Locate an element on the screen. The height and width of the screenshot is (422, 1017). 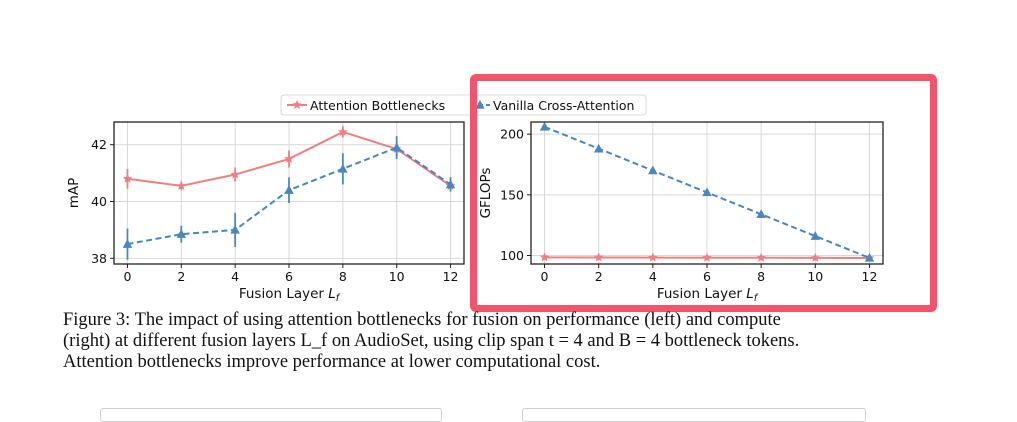
y-tick-label: 100 is located at coordinates (512, 255).